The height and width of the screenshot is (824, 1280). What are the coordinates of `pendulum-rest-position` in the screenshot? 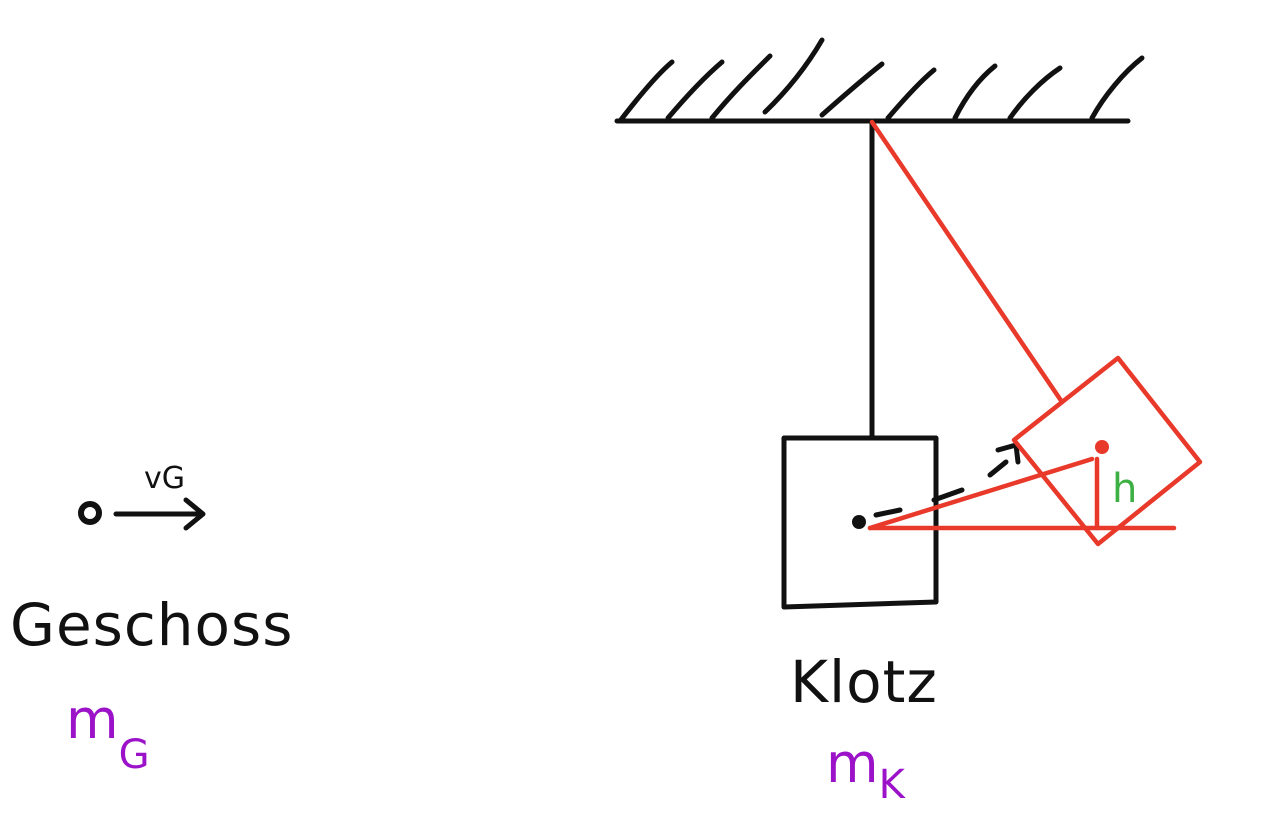 It's located at (901, 365).